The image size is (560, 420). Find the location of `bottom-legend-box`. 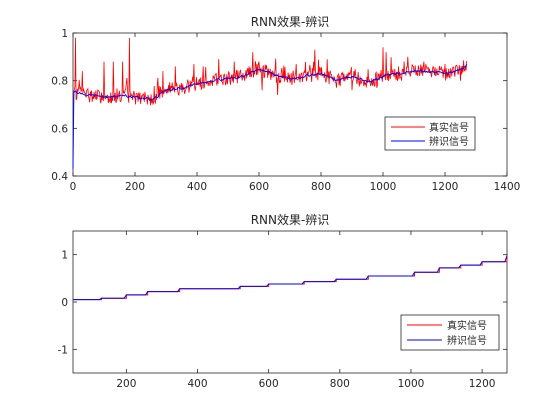

bottom-legend-box is located at coordinates (450, 332).